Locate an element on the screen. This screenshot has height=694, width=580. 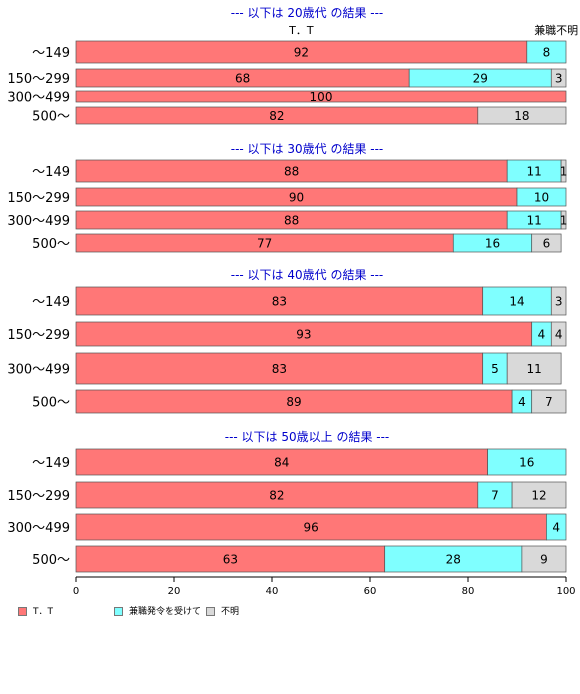
data-label: 29 is located at coordinates (480, 79).